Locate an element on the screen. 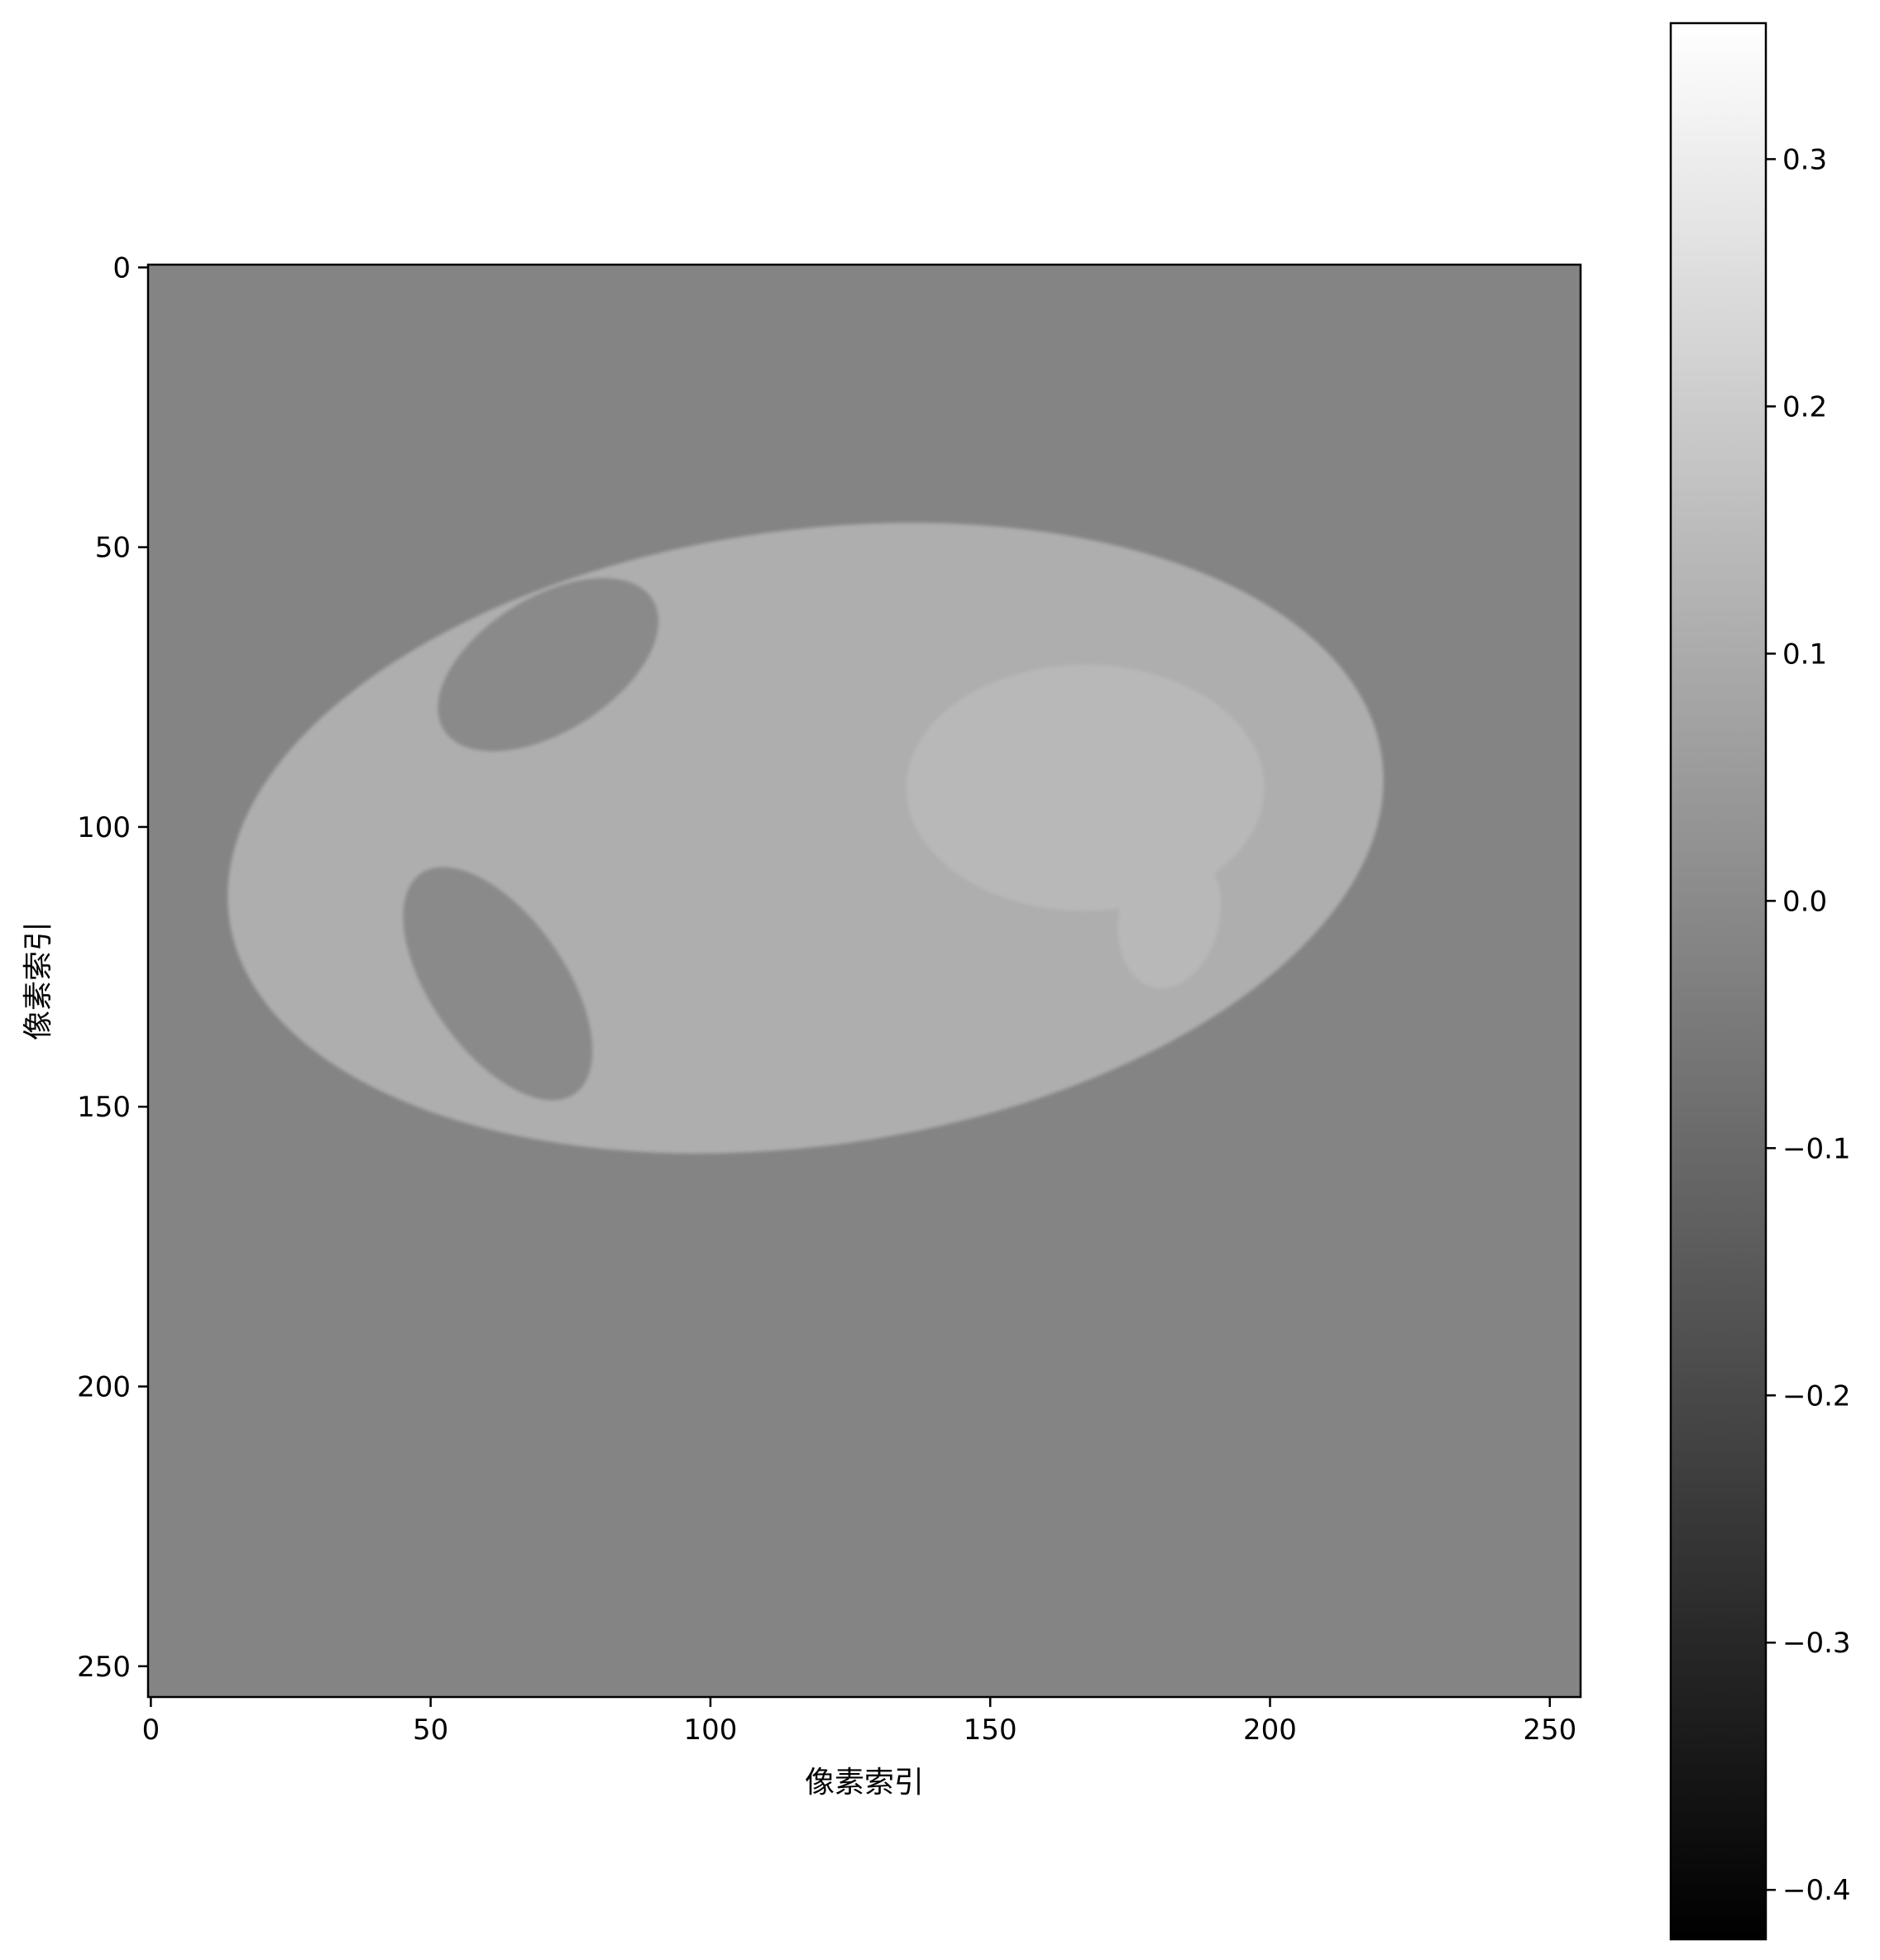 This screenshot has height=1960, width=1880. x-axis-label: 像素索引 is located at coordinates (865, 1783).